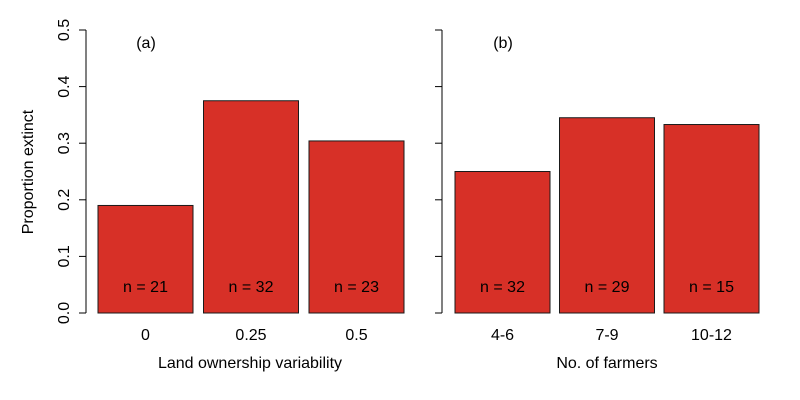 Image resolution: width=800 pixels, height=400 pixels. I want to click on x-tick-label: 0.25, so click(250, 335).